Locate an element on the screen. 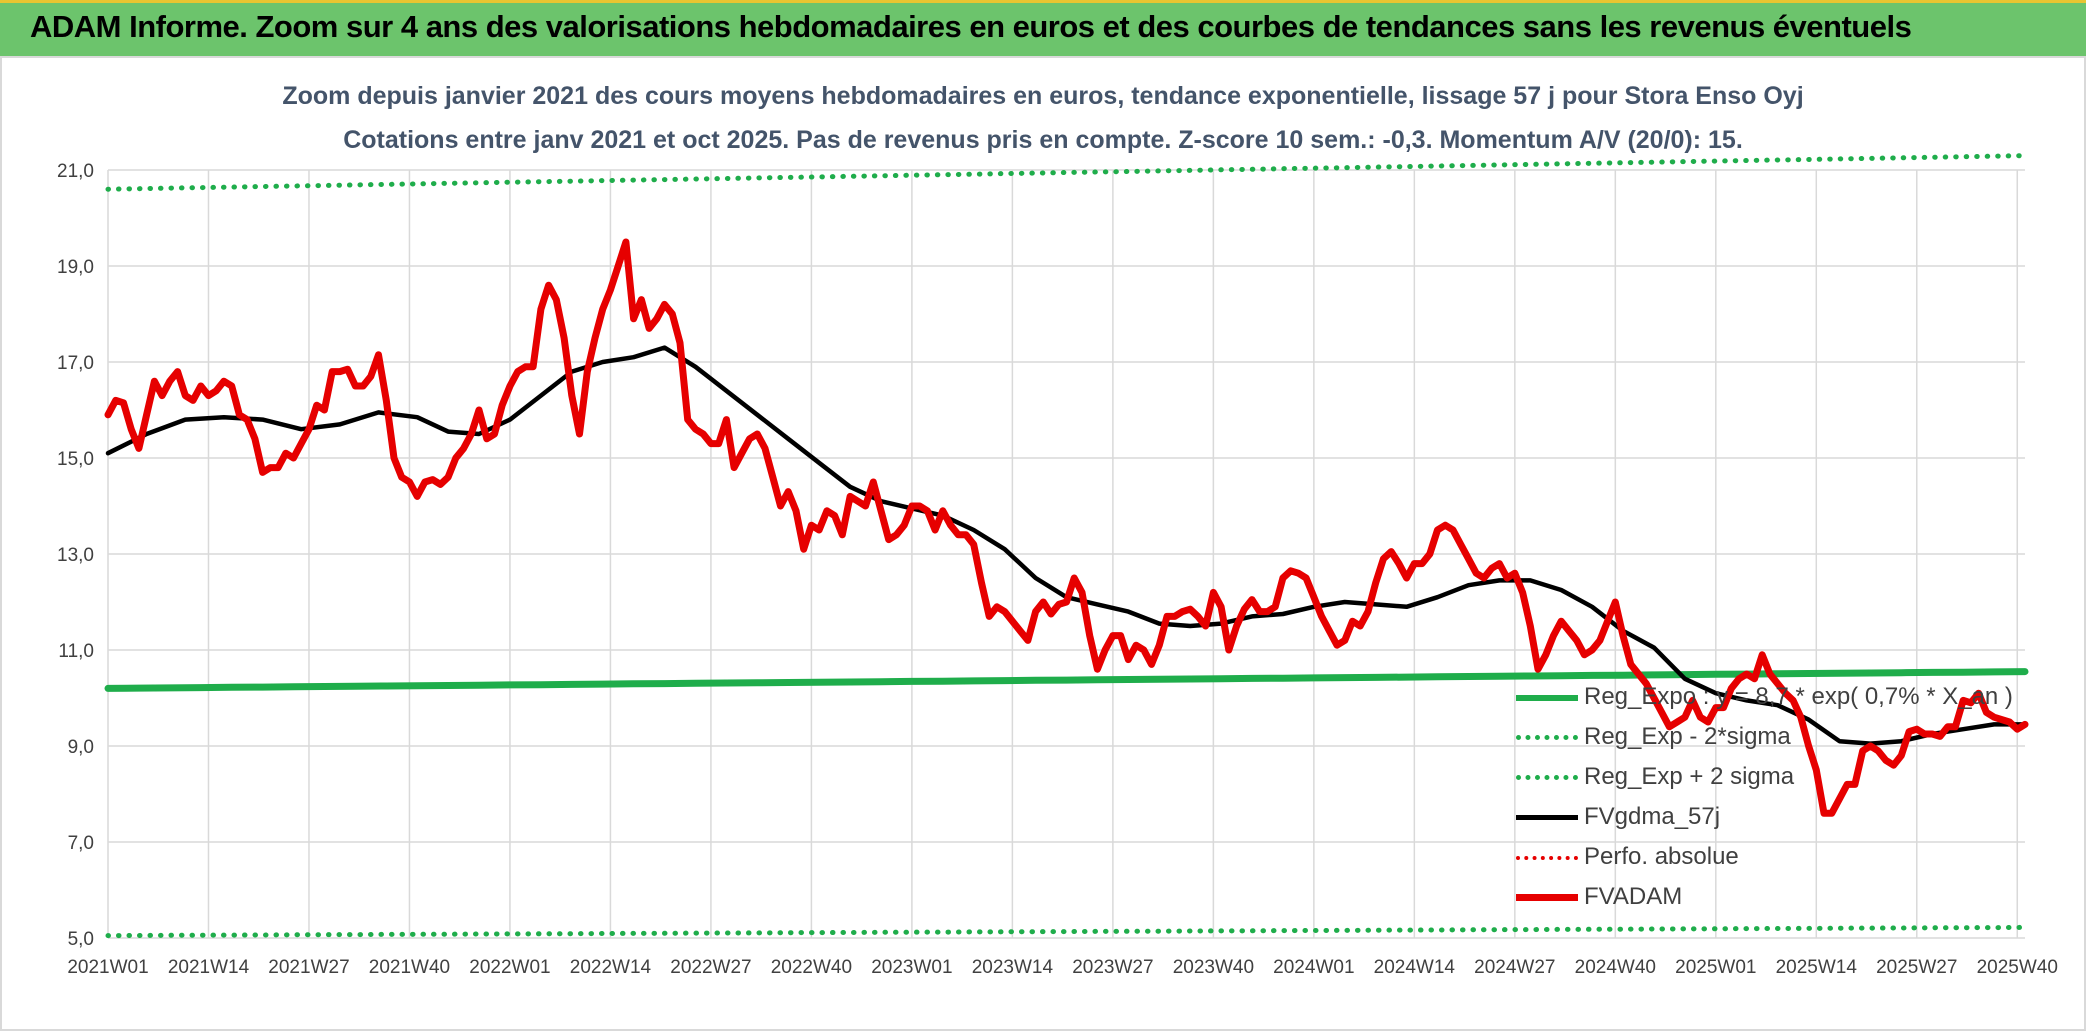 This screenshot has width=2086, height=1031. legend-label-perfo: Perfo. absolue is located at coordinates (1661, 856).